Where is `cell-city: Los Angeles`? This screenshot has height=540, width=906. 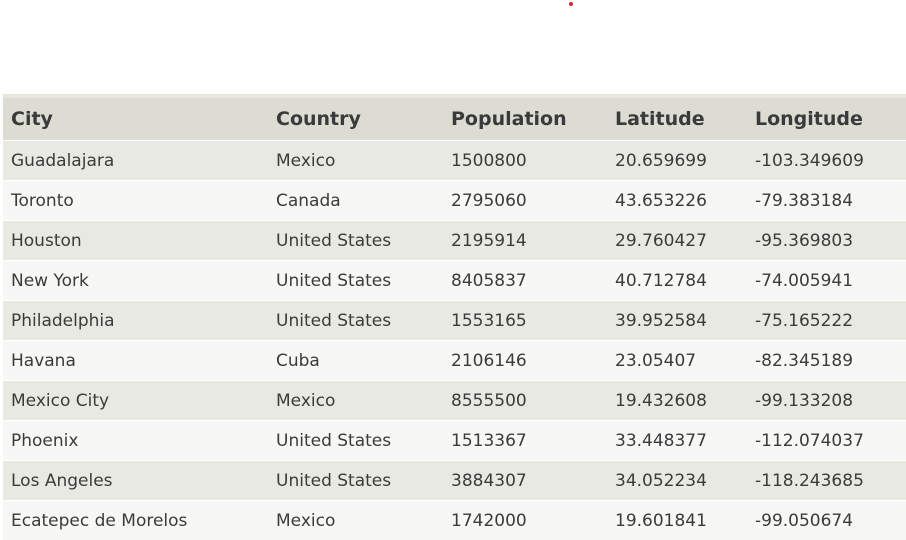 cell-city: Los Angeles is located at coordinates (135, 480).